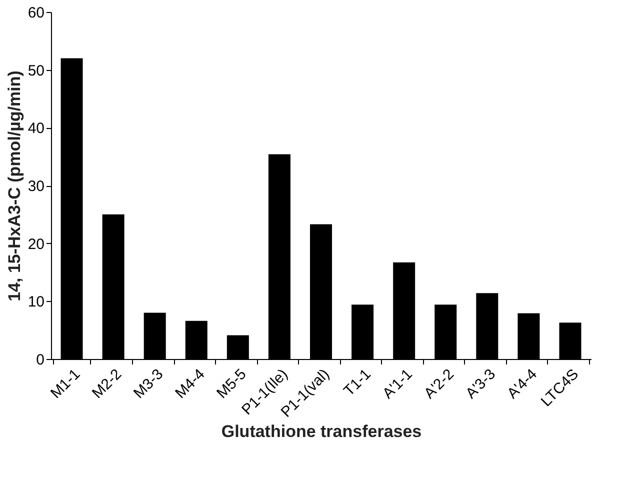 The image size is (627, 480). What do you see at coordinates (36, 71) in the screenshot?
I see `y-tick-label: 50` at bounding box center [36, 71].